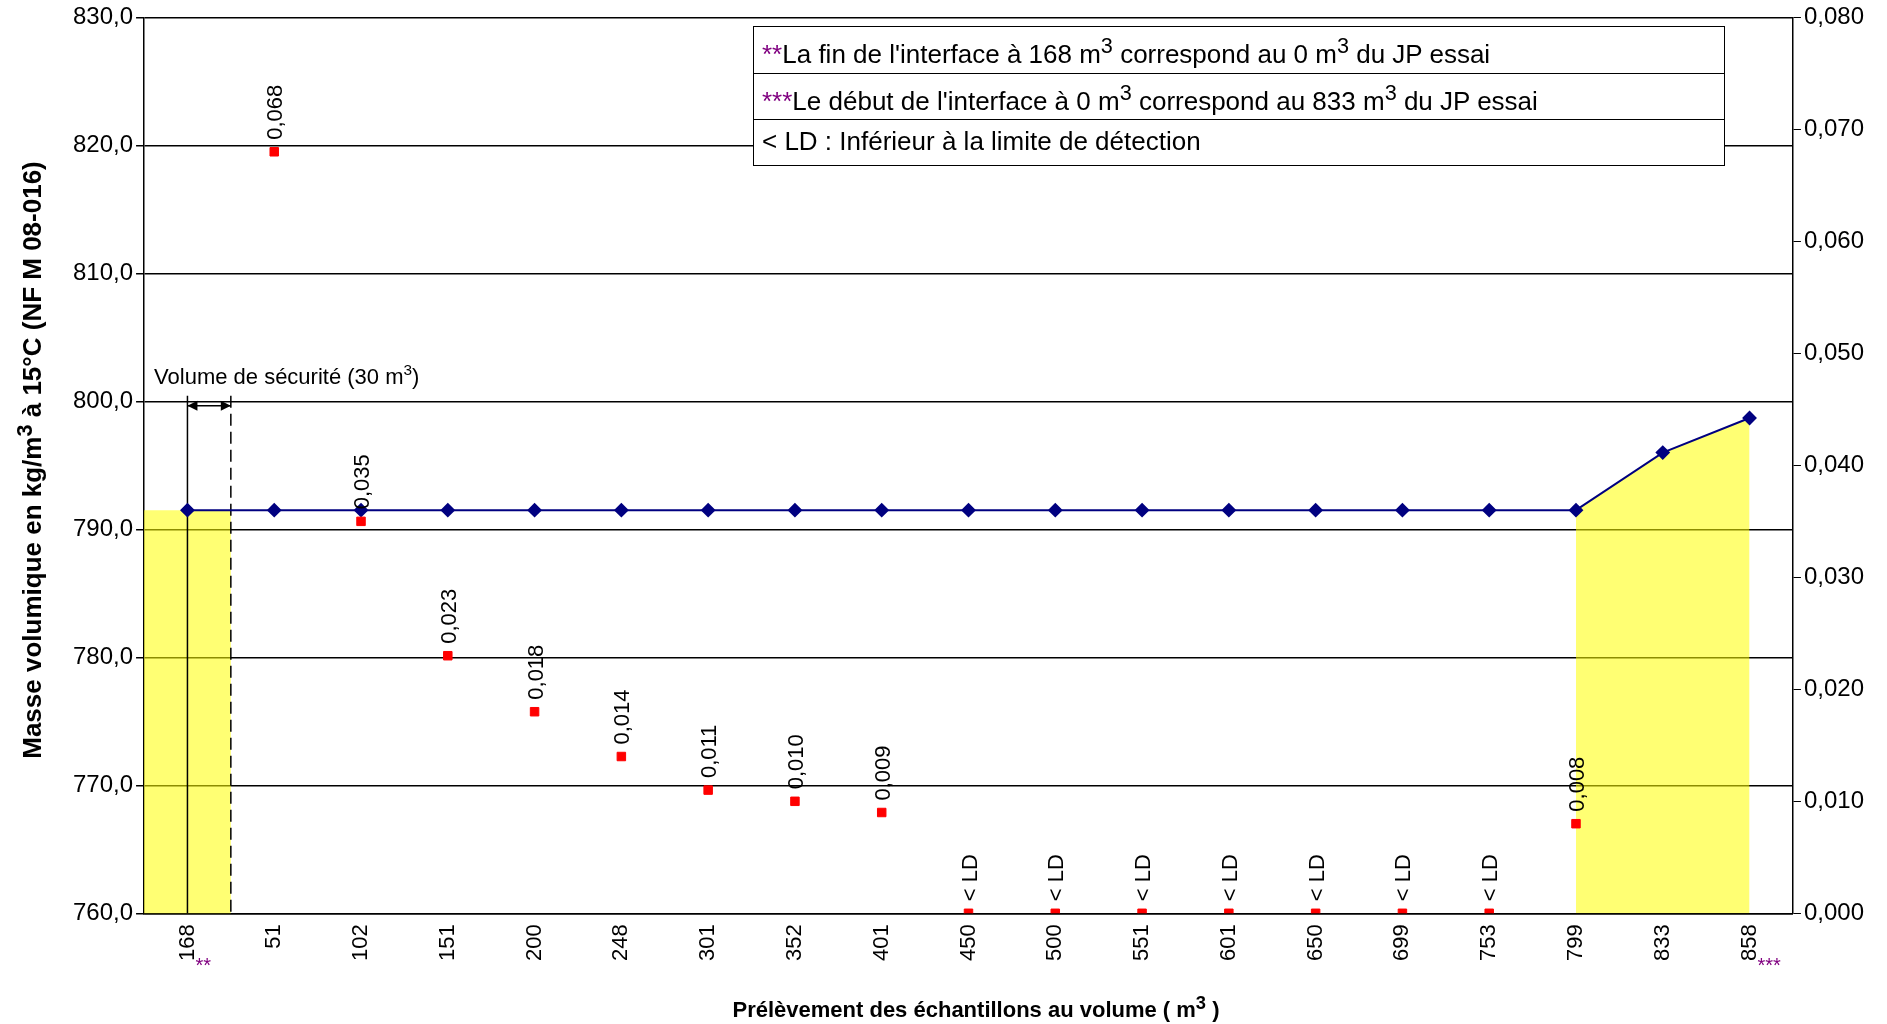  Describe the element at coordinates (1833, 575) in the screenshot. I see `y2-tick-label: 0,030` at that location.